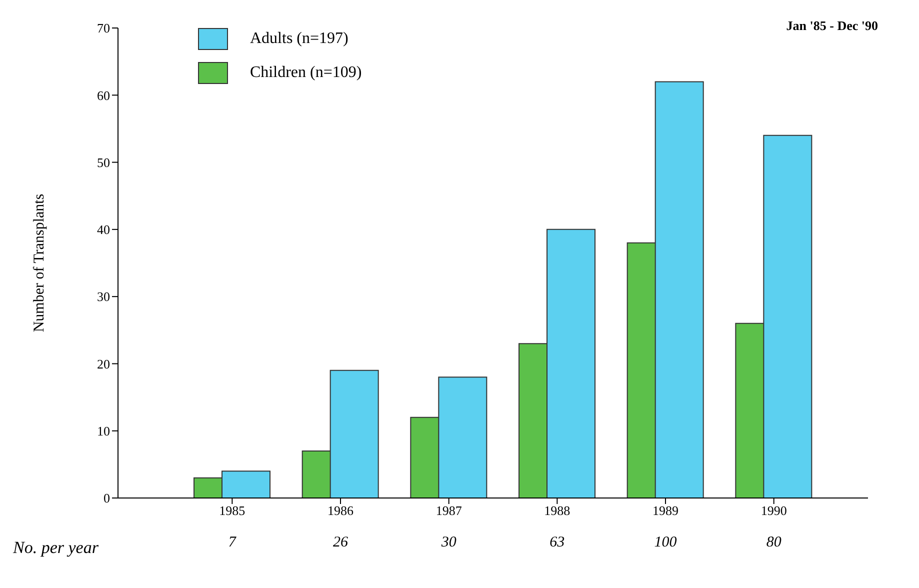 This screenshot has width=919, height=588. What do you see at coordinates (39, 263) in the screenshot?
I see `y-axis-title: Number of Transplants` at bounding box center [39, 263].